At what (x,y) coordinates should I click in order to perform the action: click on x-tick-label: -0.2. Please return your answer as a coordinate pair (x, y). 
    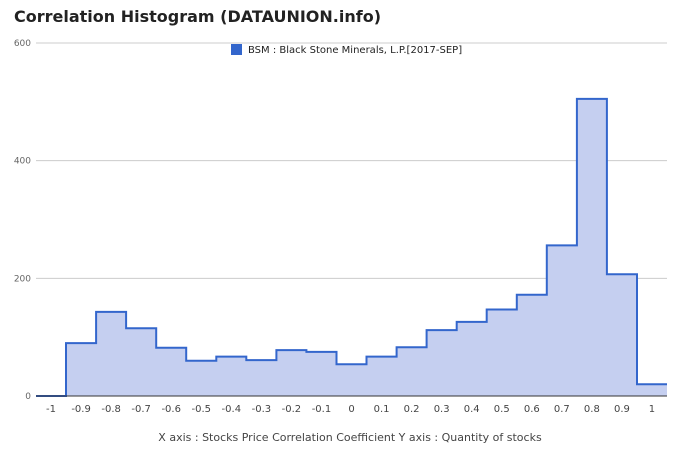
    Looking at the image, I should click on (292, 409).